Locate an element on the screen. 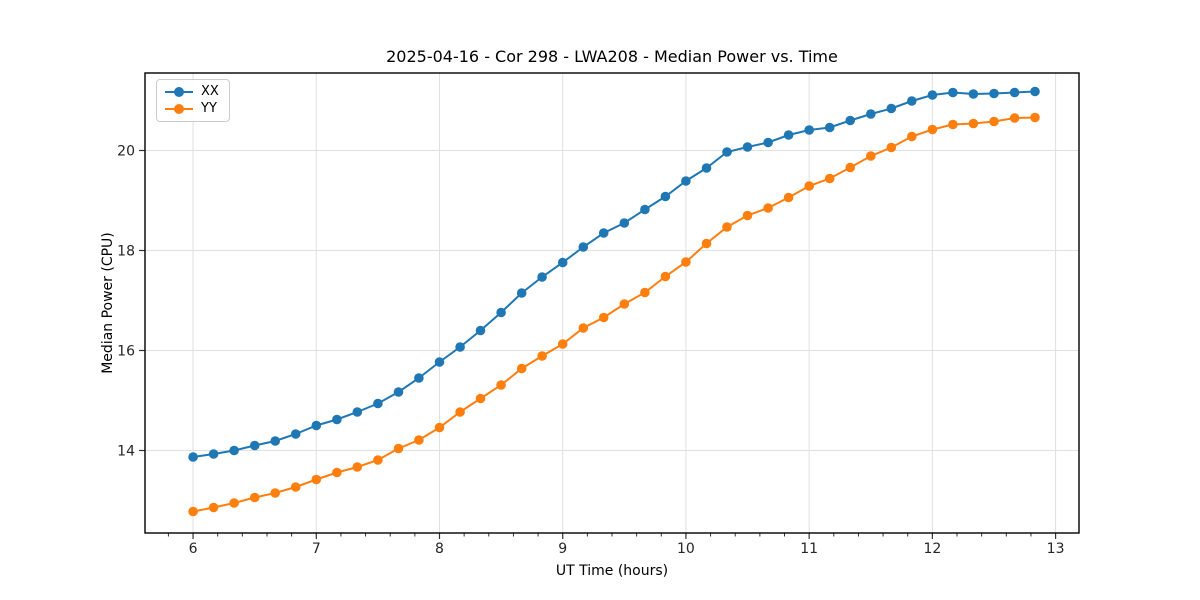  svg-text: 16 is located at coordinates (126, 352).